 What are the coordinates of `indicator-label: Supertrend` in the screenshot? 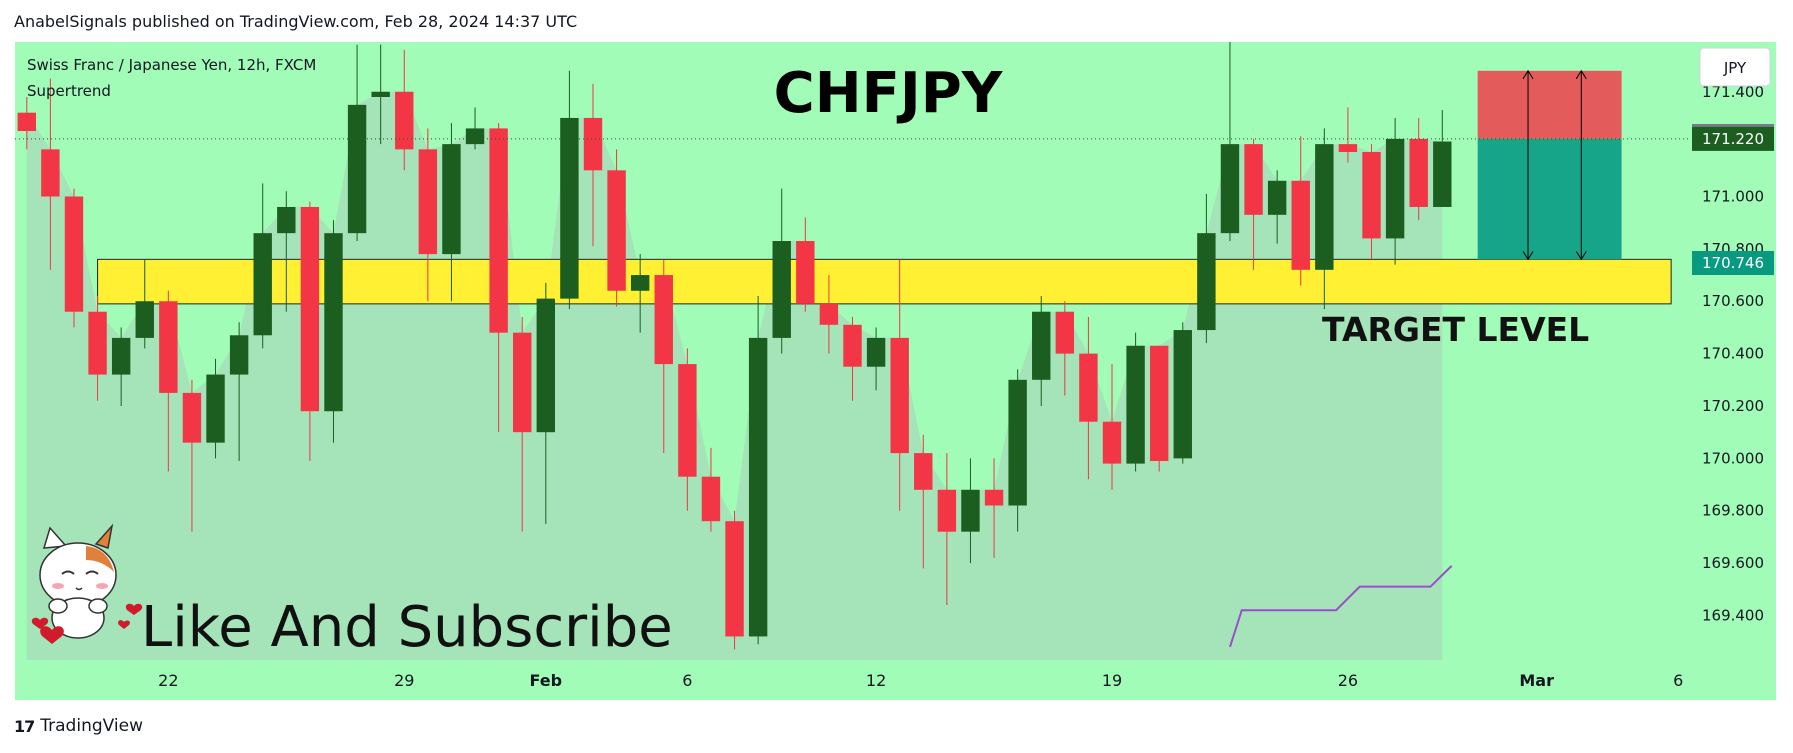 It's located at (69, 91).